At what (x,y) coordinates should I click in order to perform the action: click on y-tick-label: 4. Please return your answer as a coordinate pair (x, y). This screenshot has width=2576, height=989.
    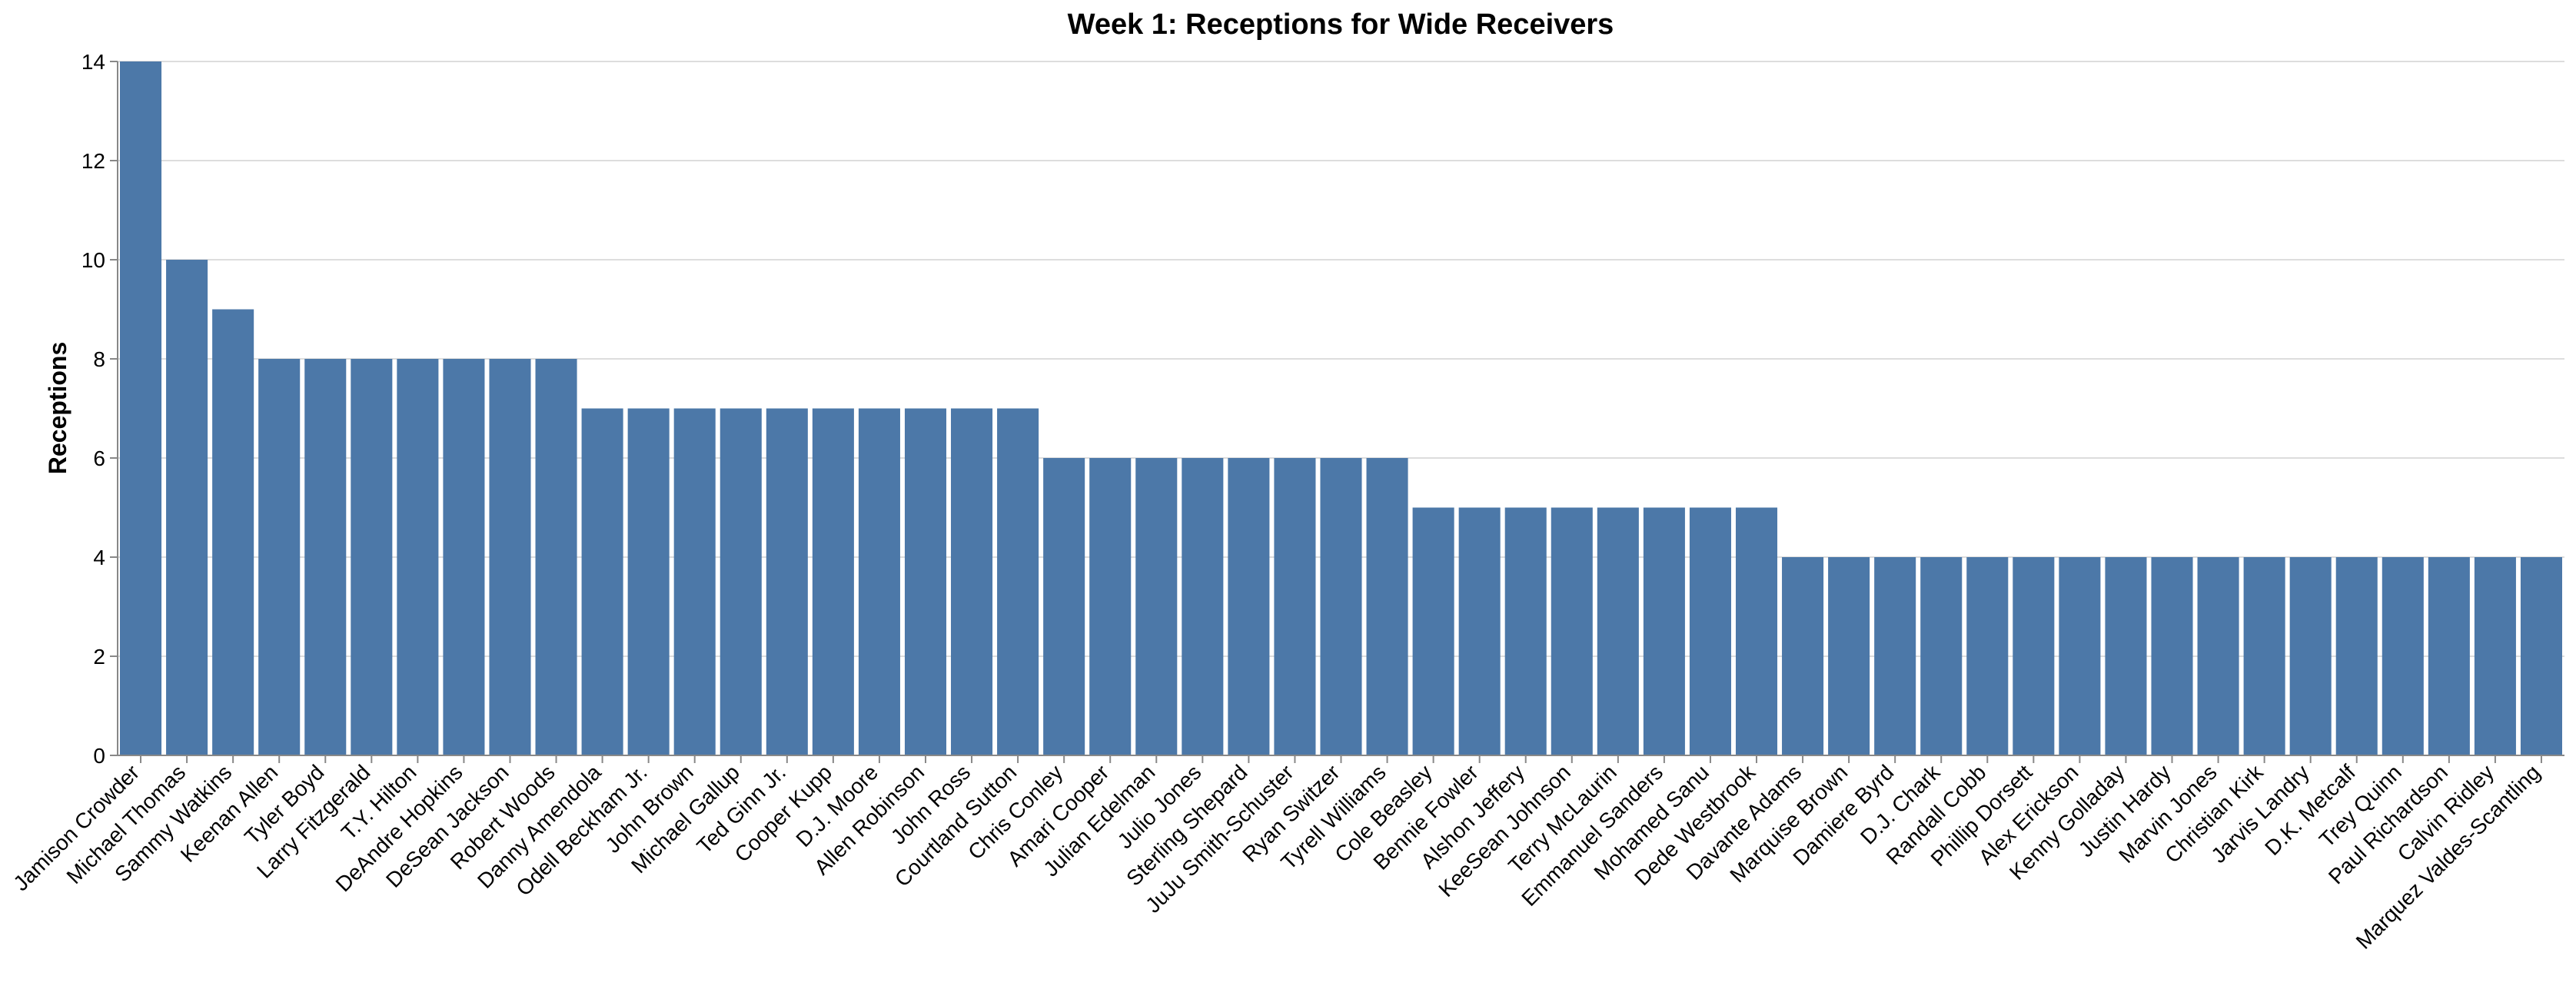
    Looking at the image, I should click on (99, 557).